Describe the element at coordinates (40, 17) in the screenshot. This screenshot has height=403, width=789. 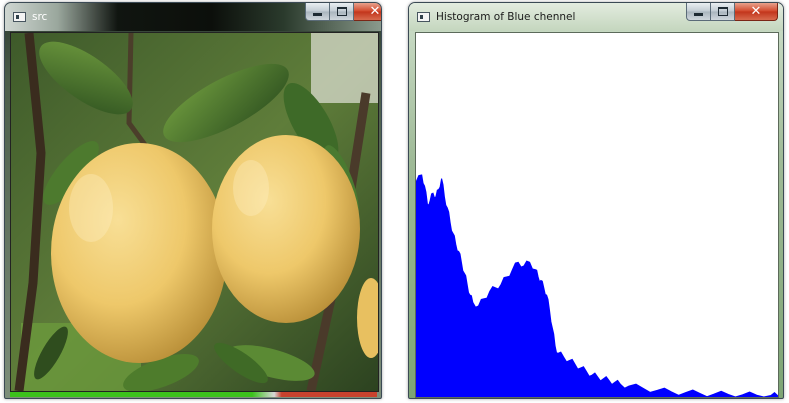
I see `window-title: src` at that location.